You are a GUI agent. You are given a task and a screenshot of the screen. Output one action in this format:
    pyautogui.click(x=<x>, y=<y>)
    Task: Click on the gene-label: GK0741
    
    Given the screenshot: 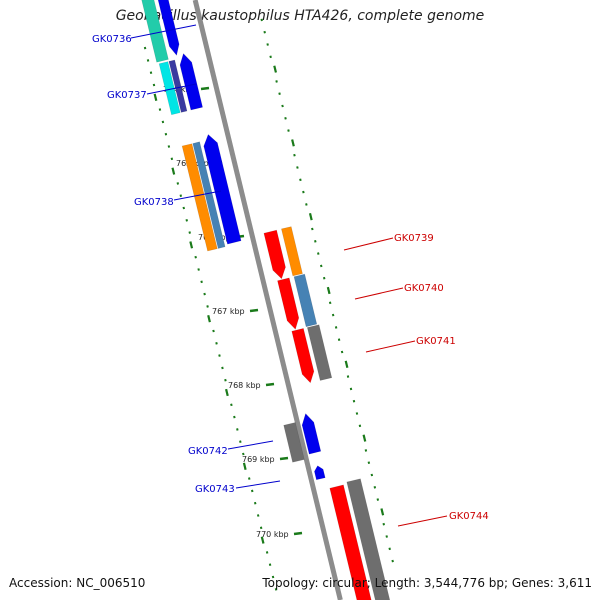 What is the action you would take?
    pyautogui.click(x=436, y=341)
    